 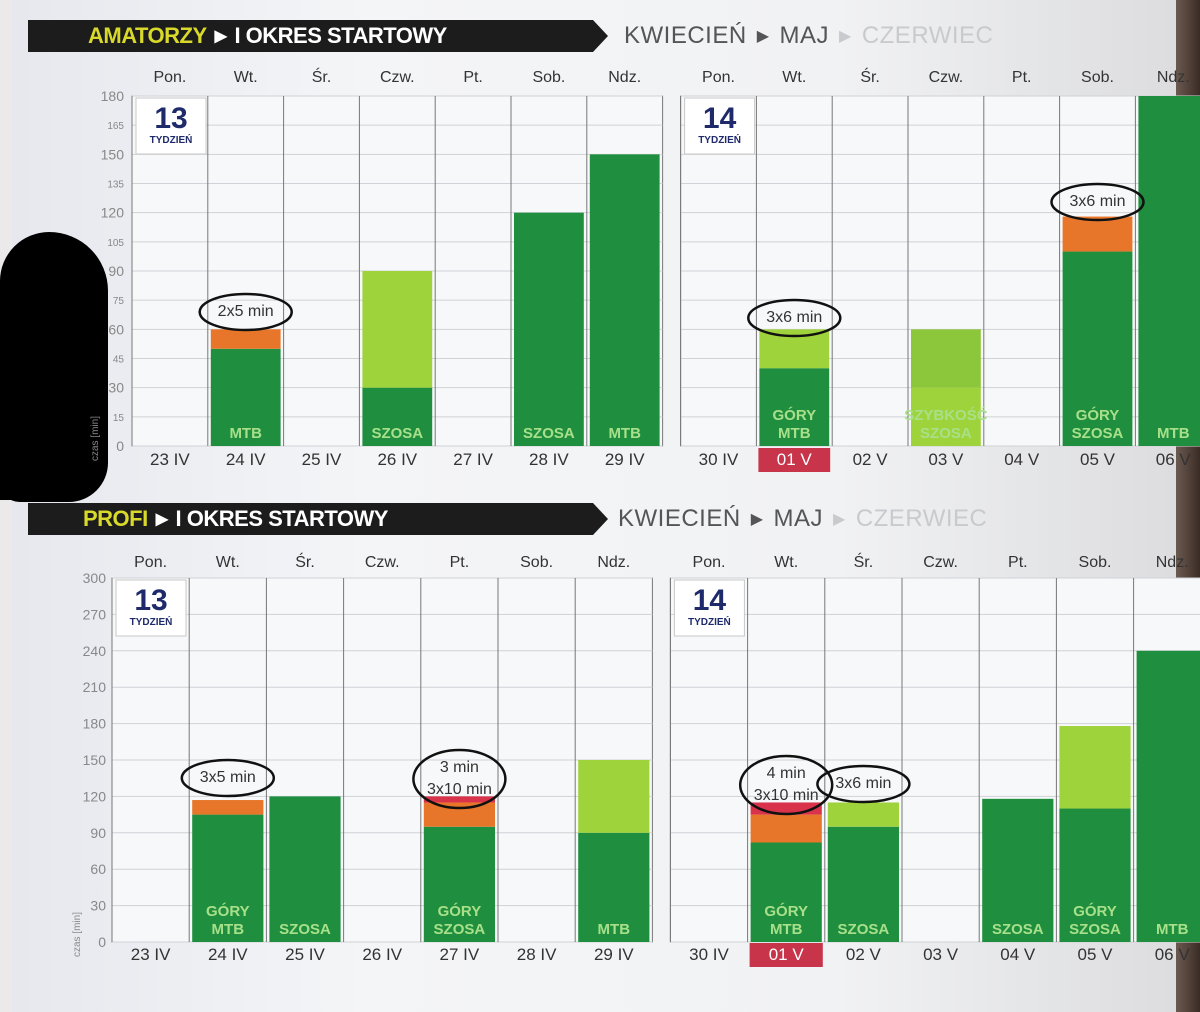 I want to click on months-header: KWIECIEŃ ▶ MAJ ▶ CZERWIEC, so click(x=802, y=519).